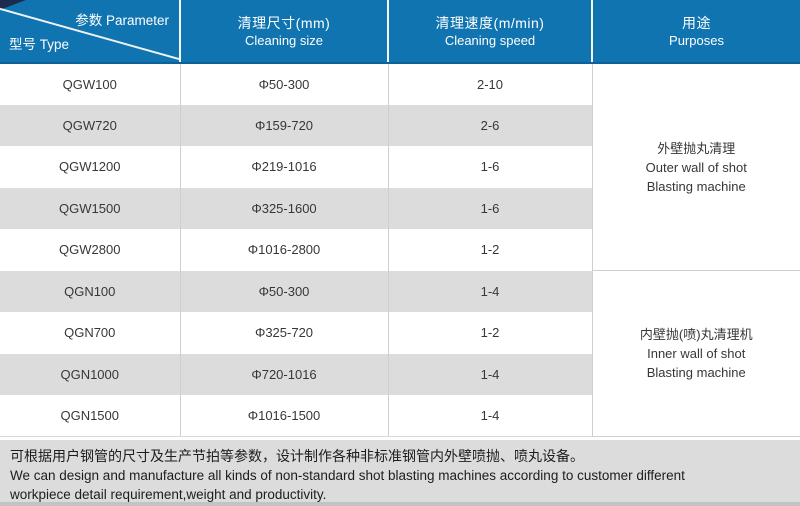  I want to click on table-row-QGW720: QGW720 Φ159-720 2-6, so click(400, 125).